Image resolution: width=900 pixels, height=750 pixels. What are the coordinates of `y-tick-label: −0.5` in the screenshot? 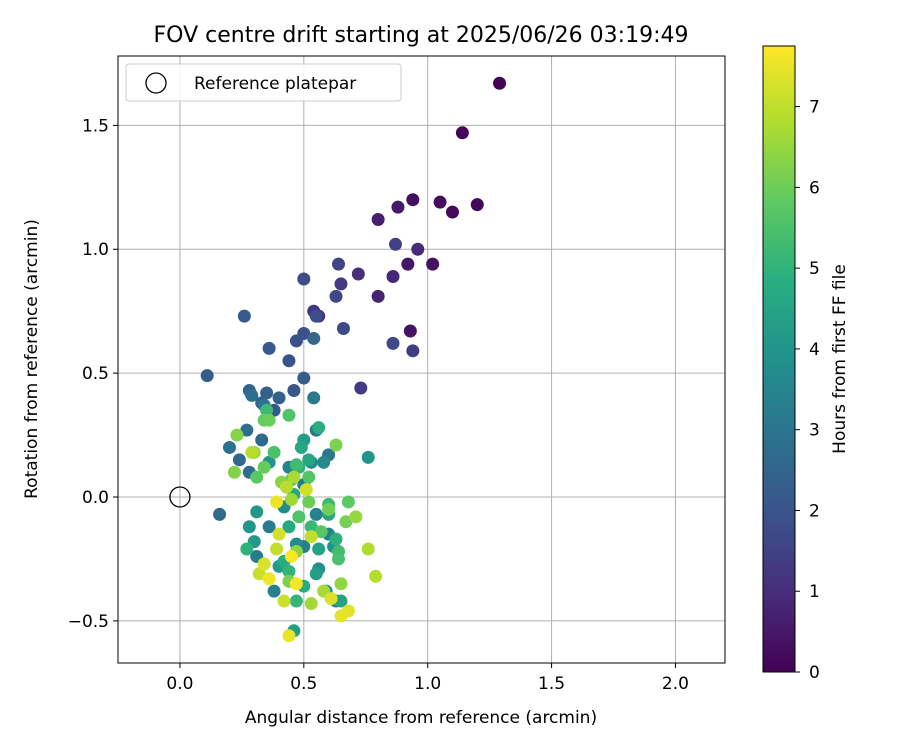 It's located at (88, 622).